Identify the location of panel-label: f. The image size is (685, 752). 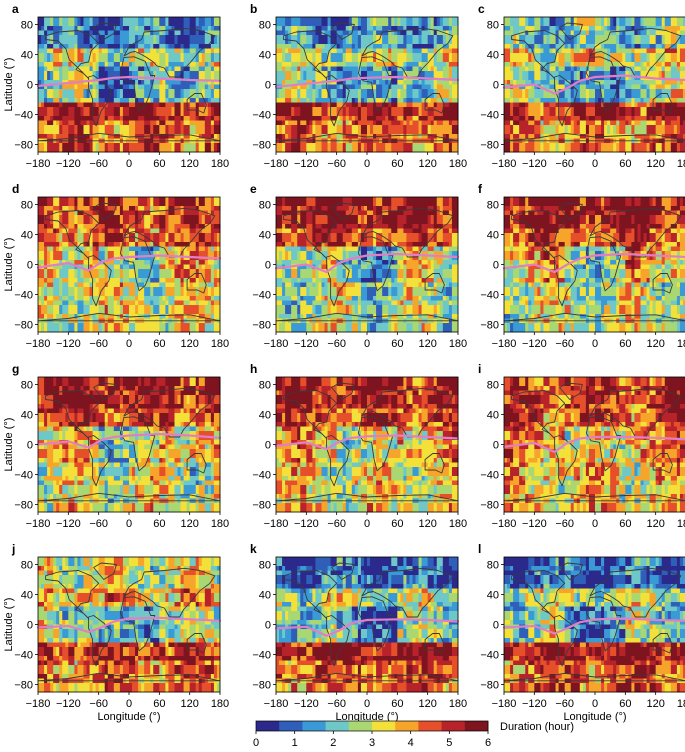
(480, 189).